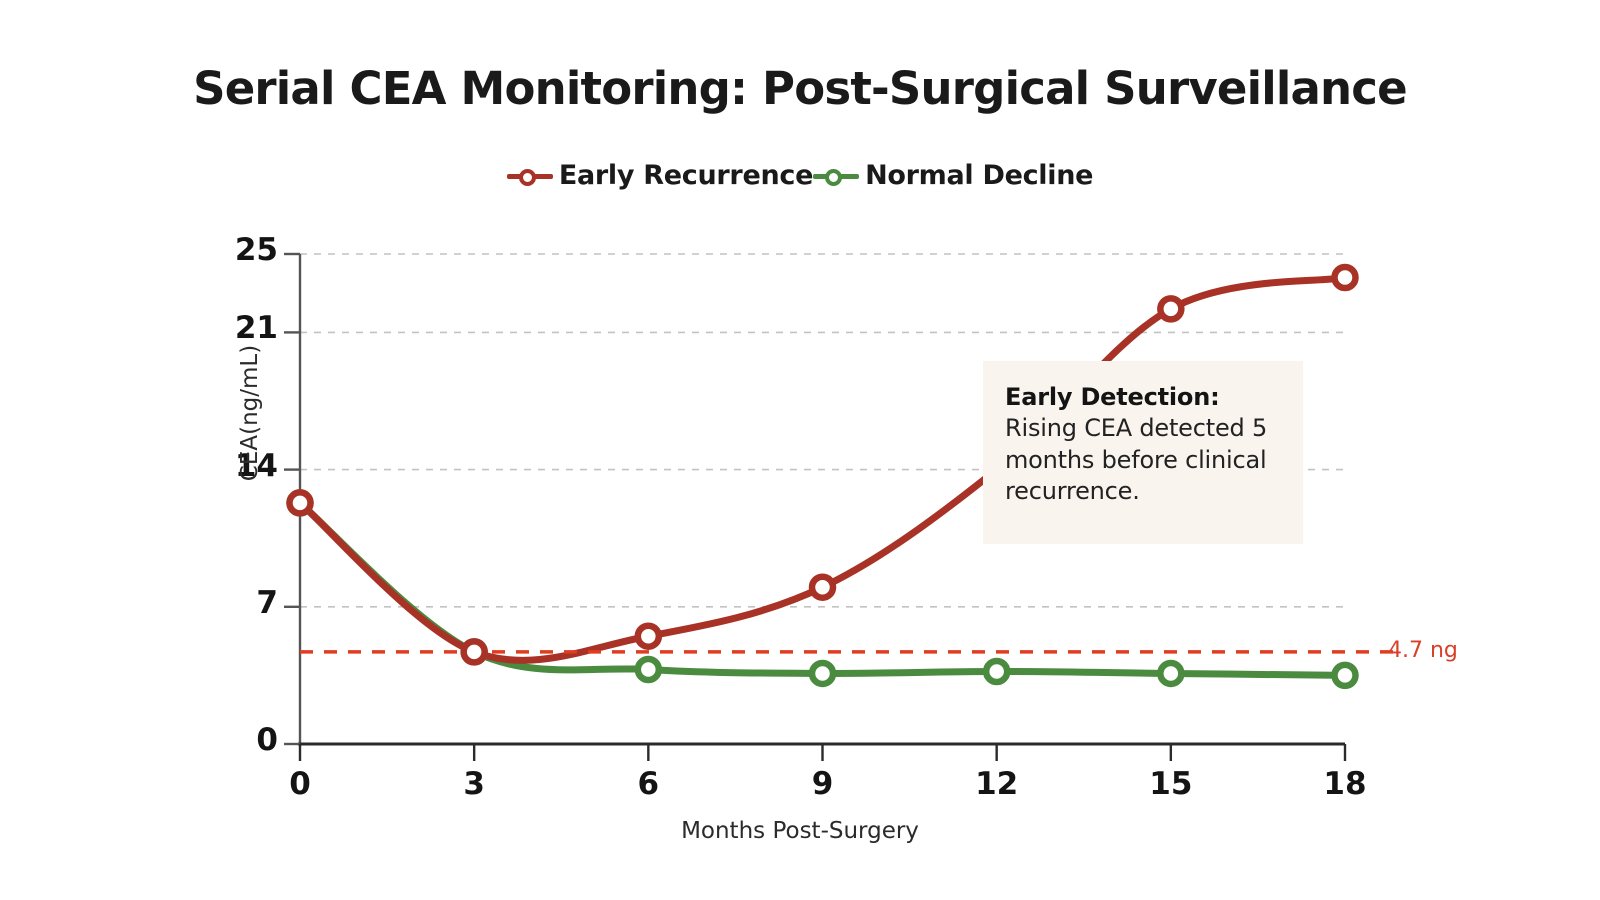  Describe the element at coordinates (474, 784) in the screenshot. I see `x-tick-label: 3` at that location.